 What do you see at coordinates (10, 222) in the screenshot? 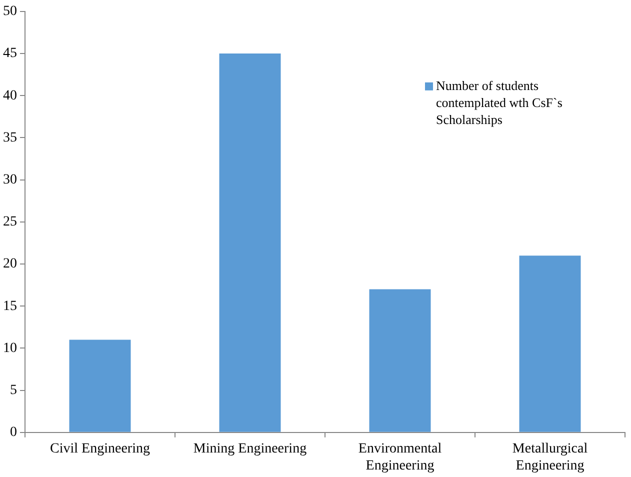
I see `y-tick-label: 25` at bounding box center [10, 222].